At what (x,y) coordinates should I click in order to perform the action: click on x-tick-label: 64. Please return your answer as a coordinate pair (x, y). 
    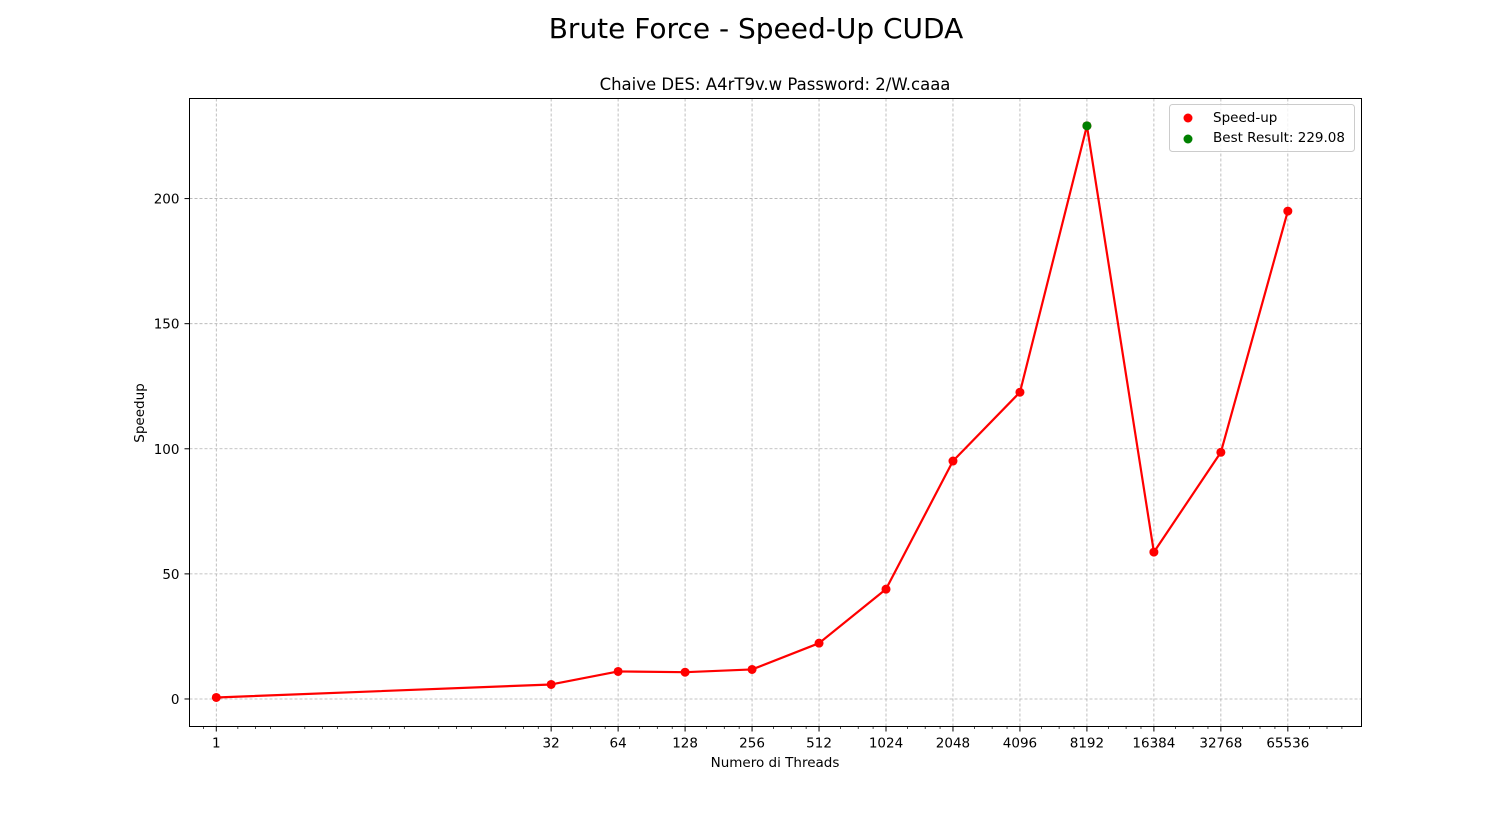
    Looking at the image, I should click on (618, 744).